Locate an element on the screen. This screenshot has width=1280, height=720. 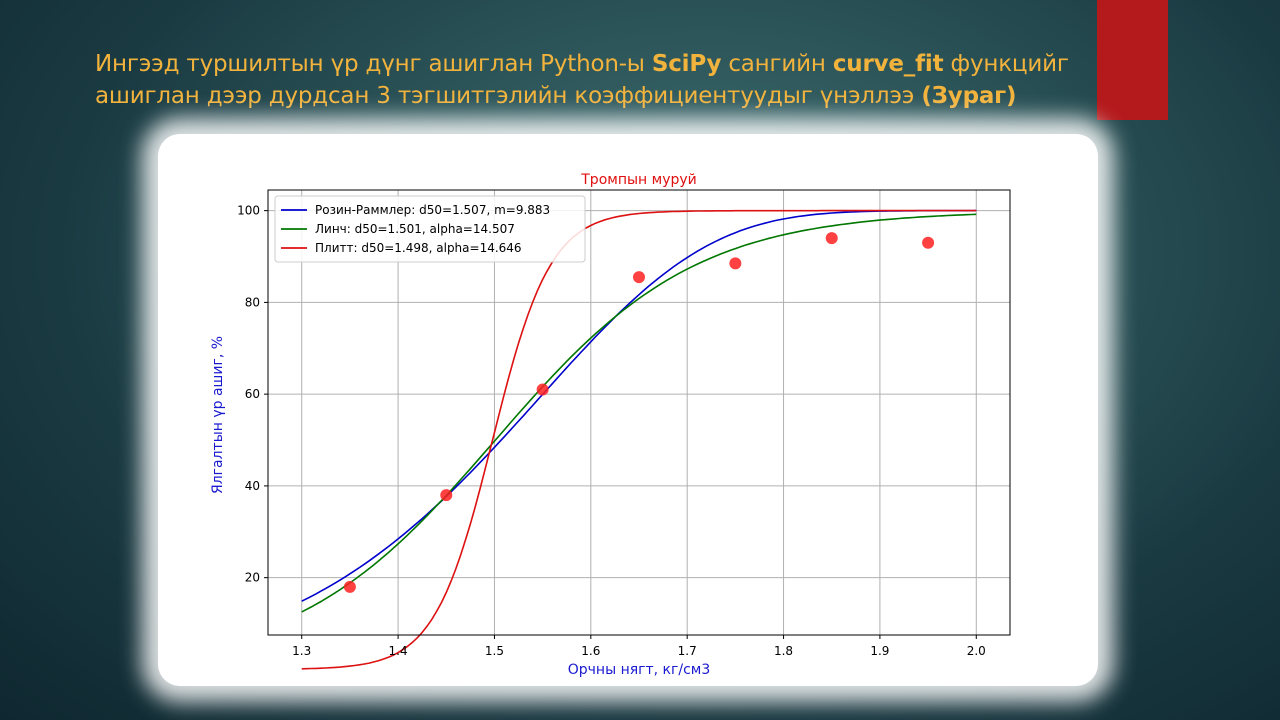
y-tick-label: 40 is located at coordinates (252, 486).